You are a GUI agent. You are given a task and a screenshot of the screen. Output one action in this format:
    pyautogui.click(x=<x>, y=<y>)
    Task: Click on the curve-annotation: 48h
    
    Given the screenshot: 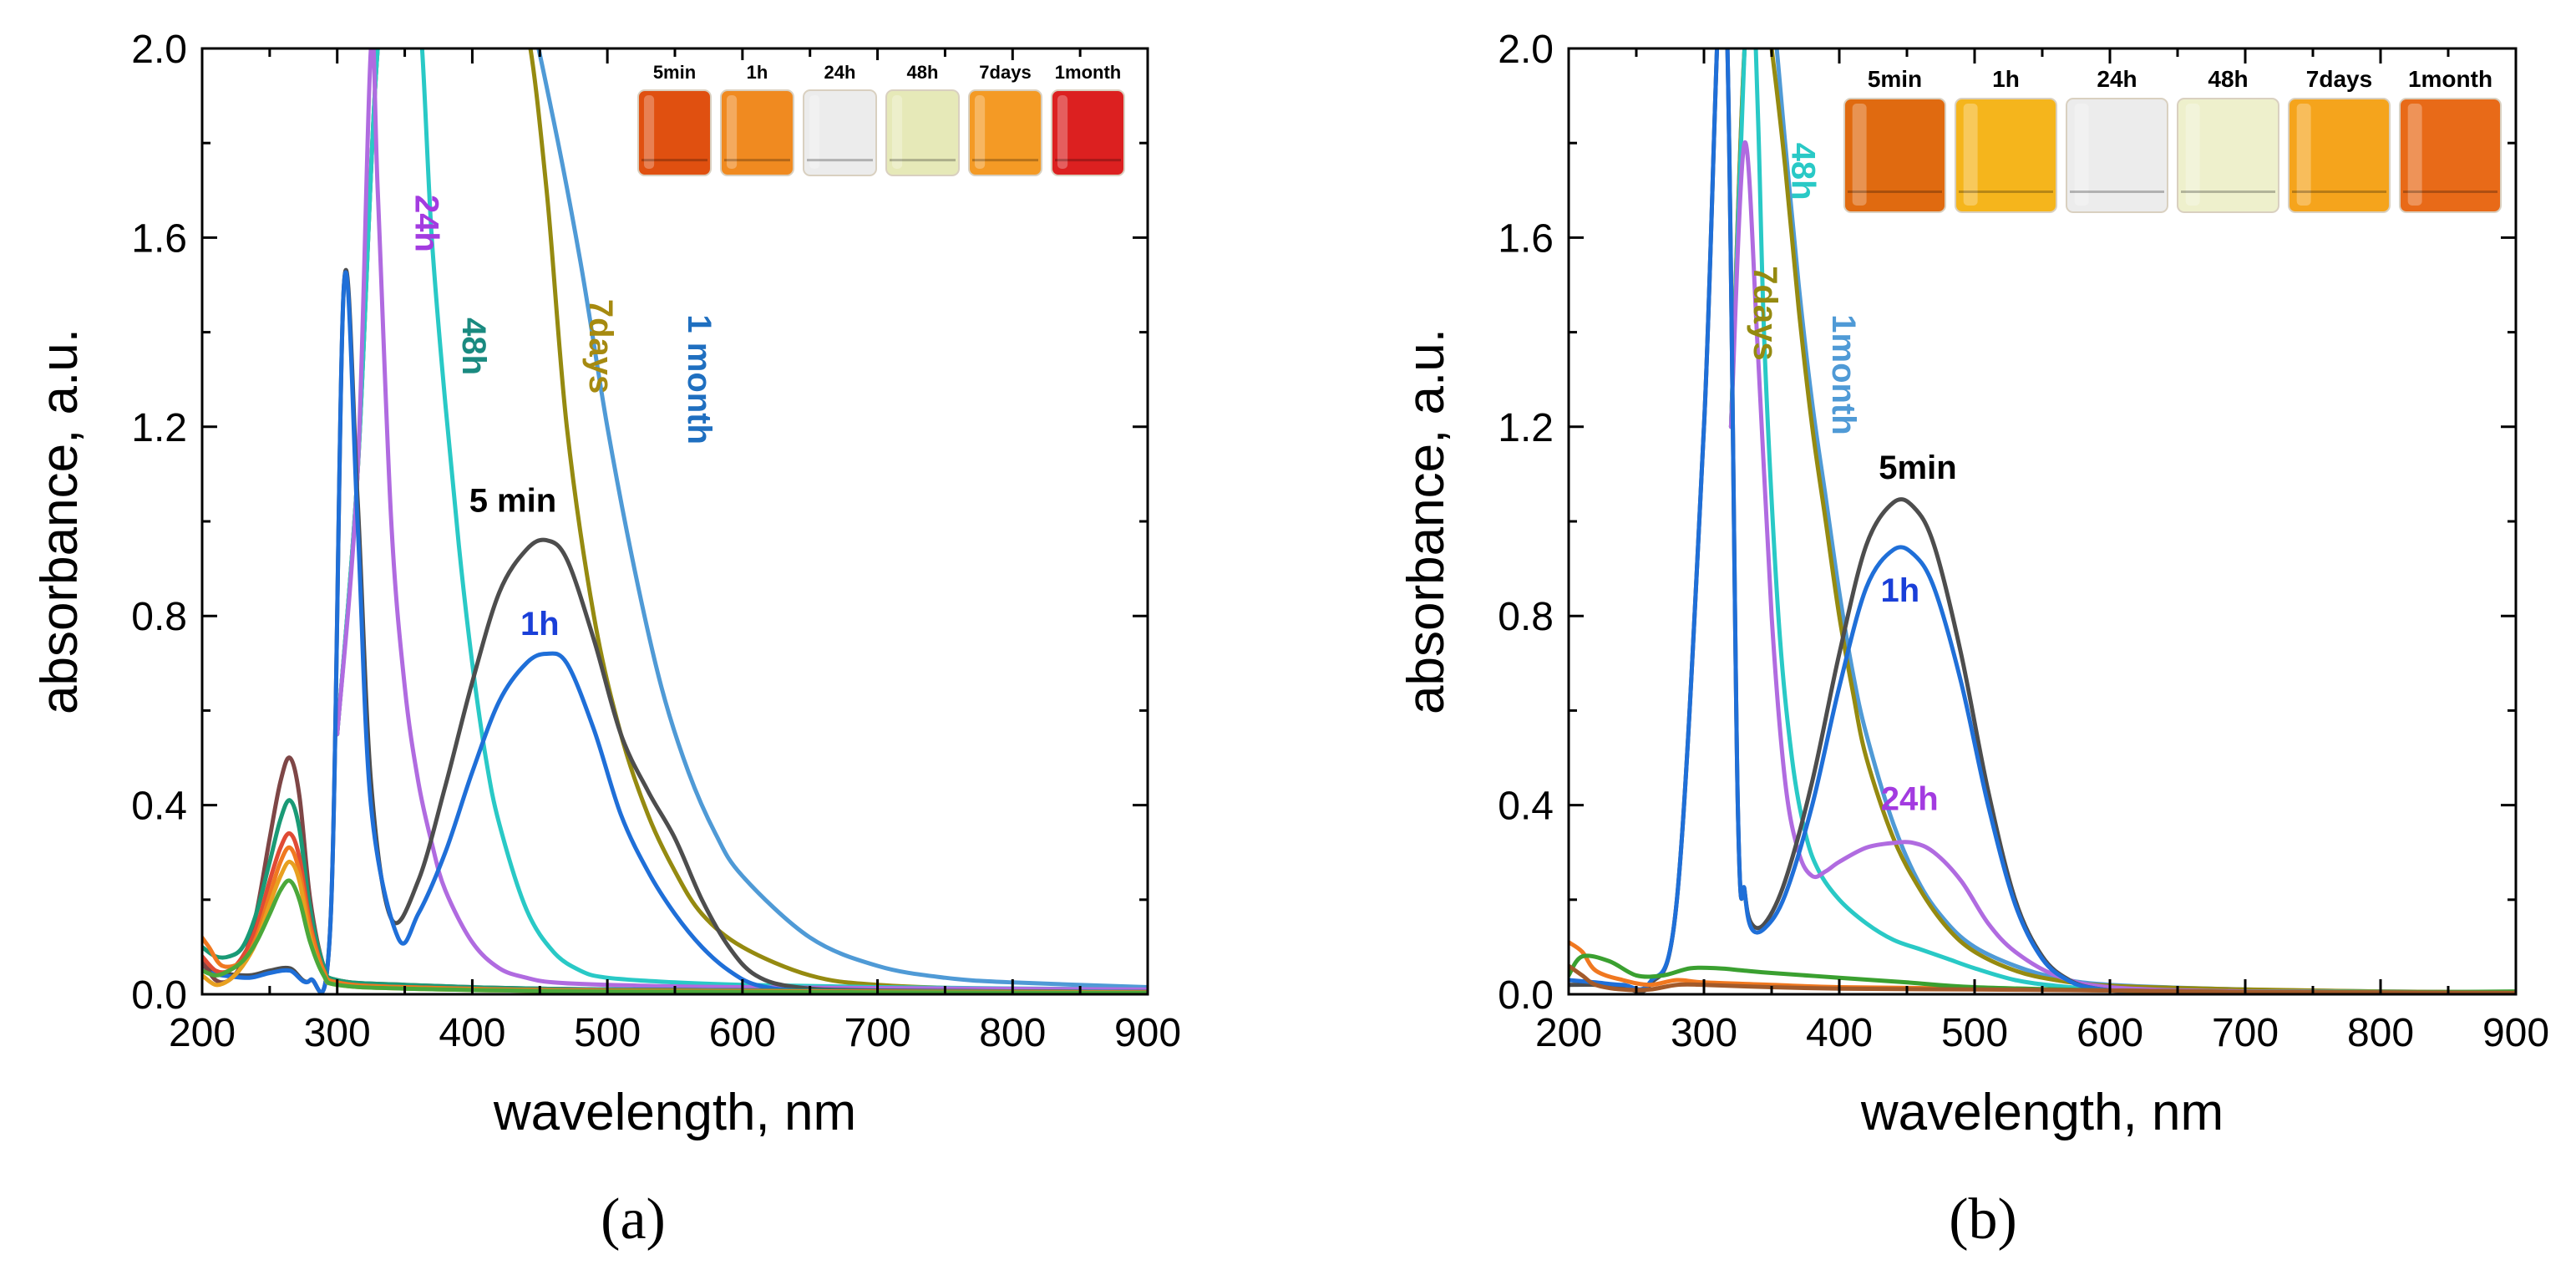 What is the action you would take?
    pyautogui.click(x=1802, y=172)
    